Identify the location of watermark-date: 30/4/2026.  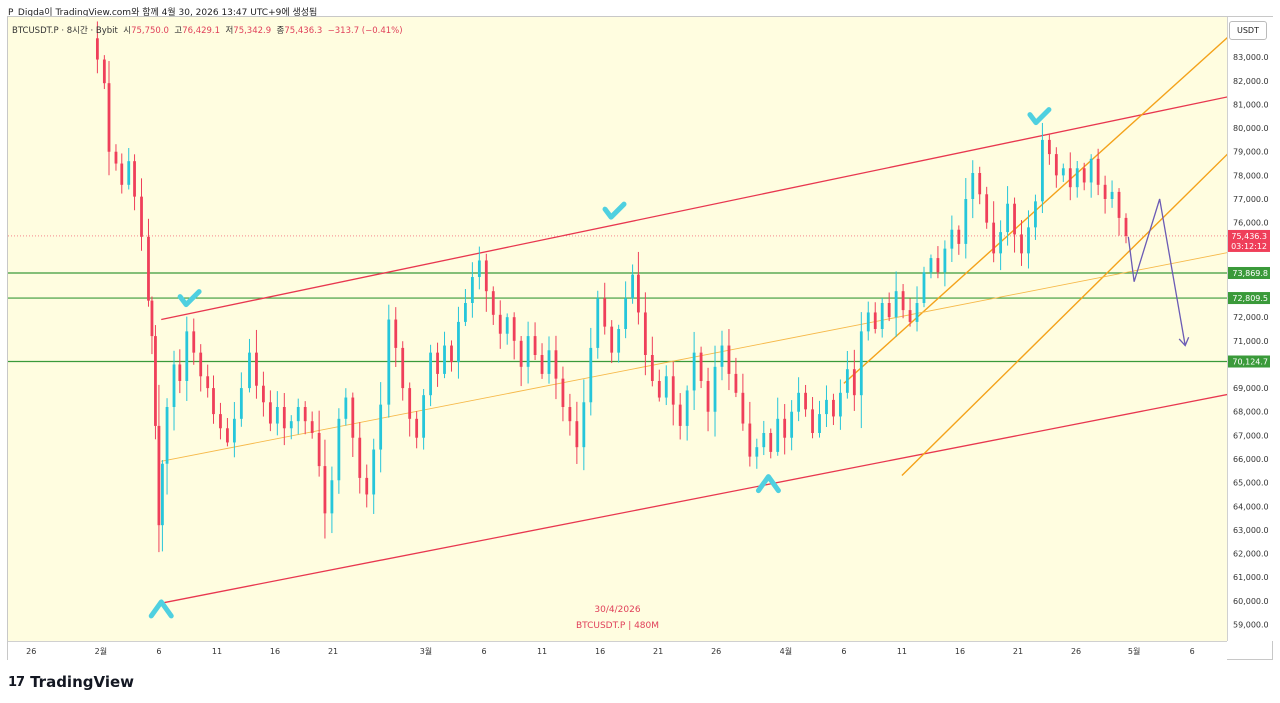
(617, 610).